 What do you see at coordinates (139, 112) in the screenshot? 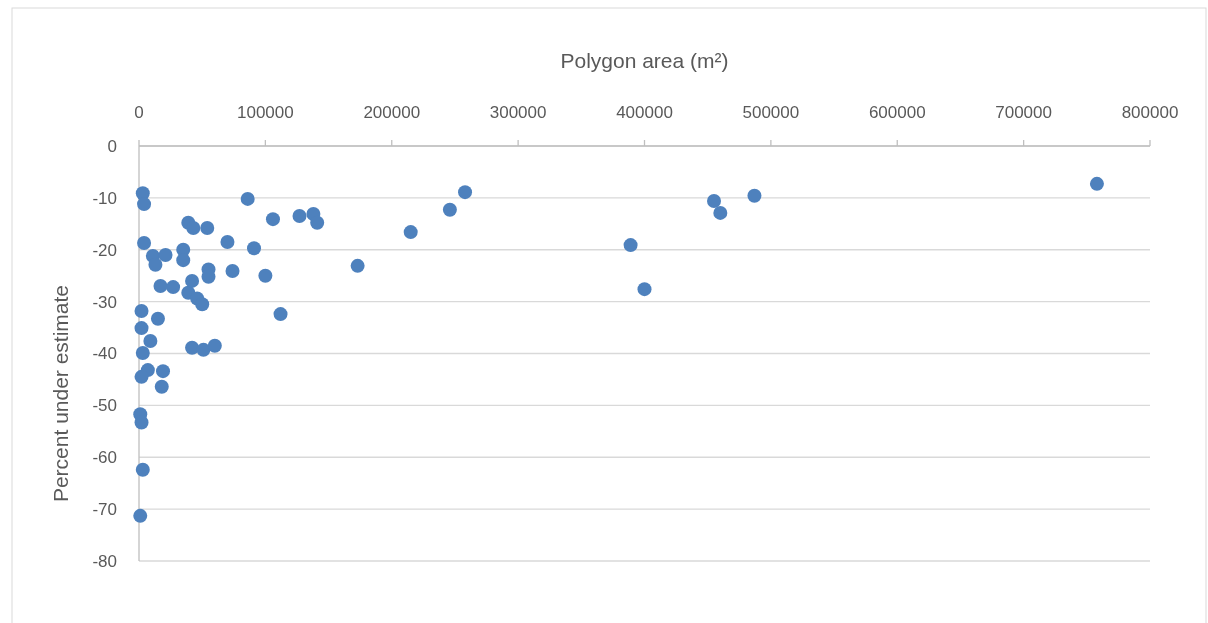
I see `x-tick-label: 0` at bounding box center [139, 112].